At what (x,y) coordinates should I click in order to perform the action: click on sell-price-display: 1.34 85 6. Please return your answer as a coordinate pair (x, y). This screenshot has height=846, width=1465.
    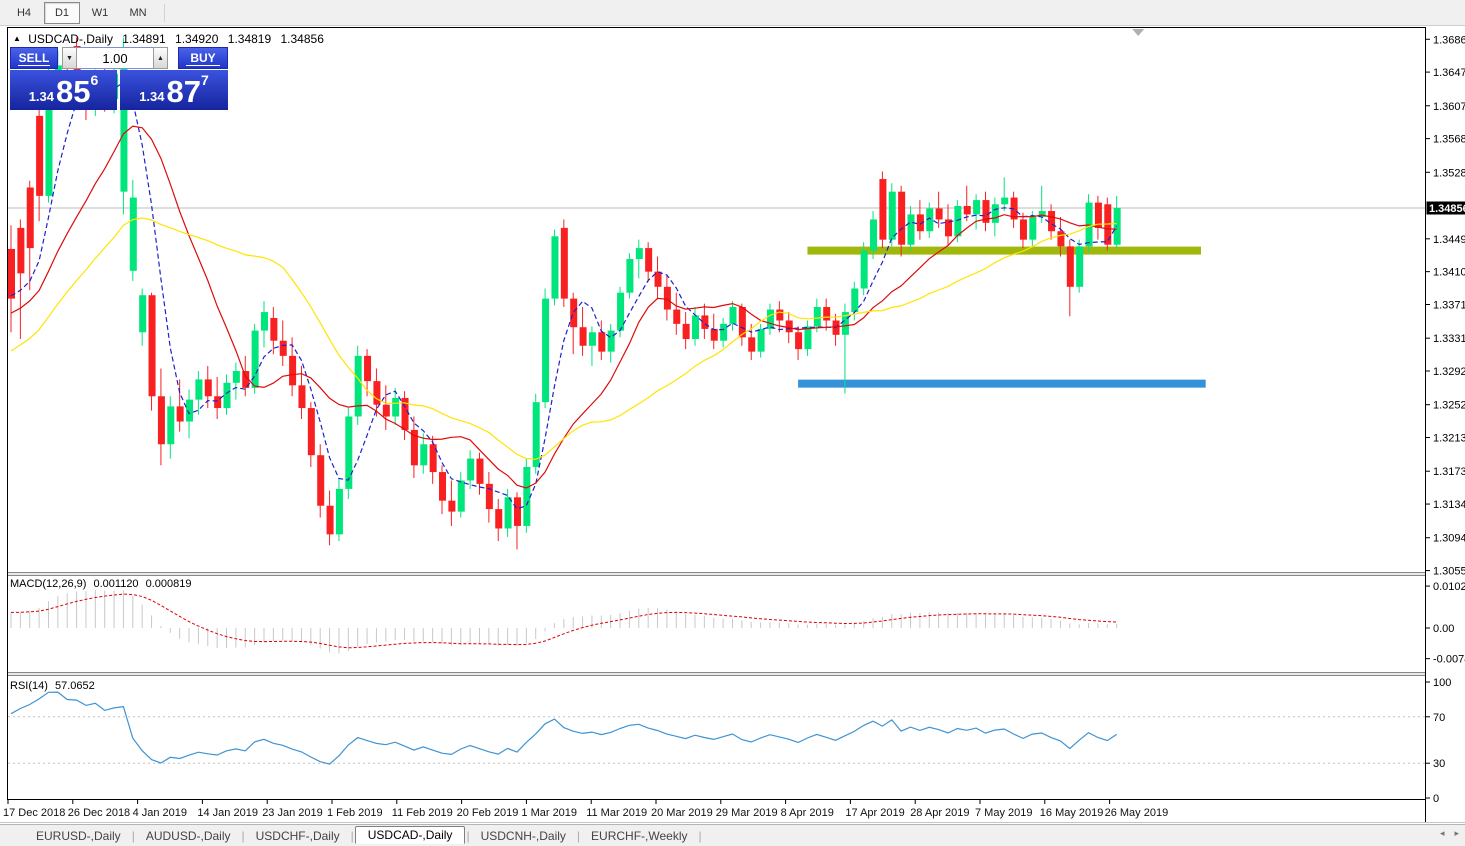
    Looking at the image, I should click on (63, 90).